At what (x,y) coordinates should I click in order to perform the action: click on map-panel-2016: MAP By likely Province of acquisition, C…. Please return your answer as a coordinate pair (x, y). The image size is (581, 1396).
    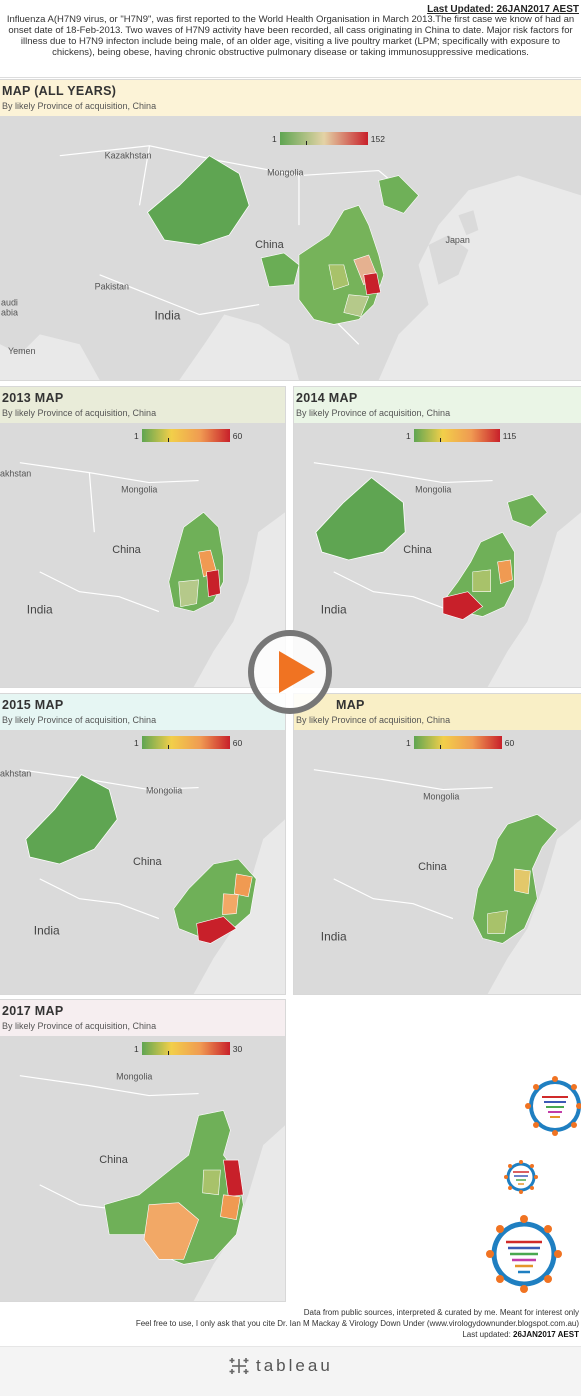
    Looking at the image, I should click on (437, 844).